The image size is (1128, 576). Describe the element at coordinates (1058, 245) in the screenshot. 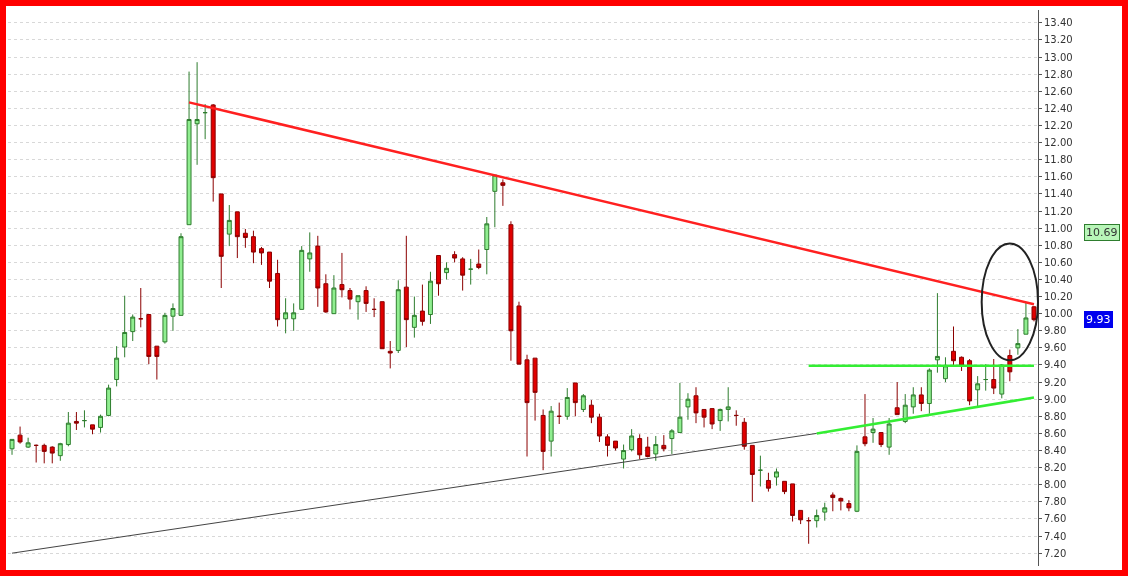

I see `y-tick-label: 10.80` at that location.